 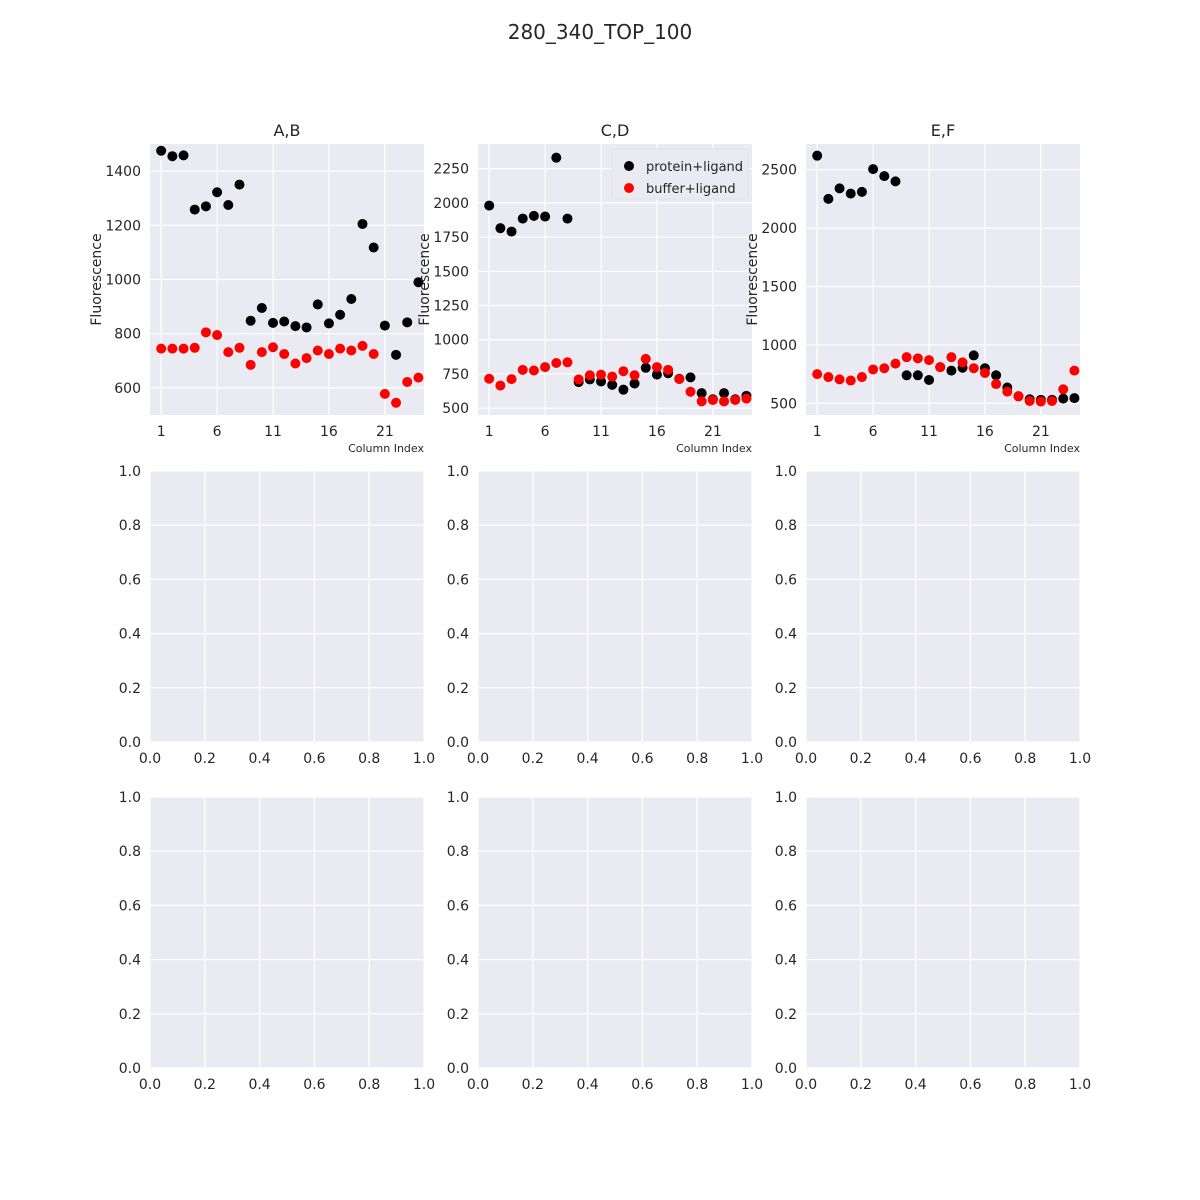 What do you see at coordinates (615, 130) in the screenshot?
I see `panel-title: C,D` at bounding box center [615, 130].